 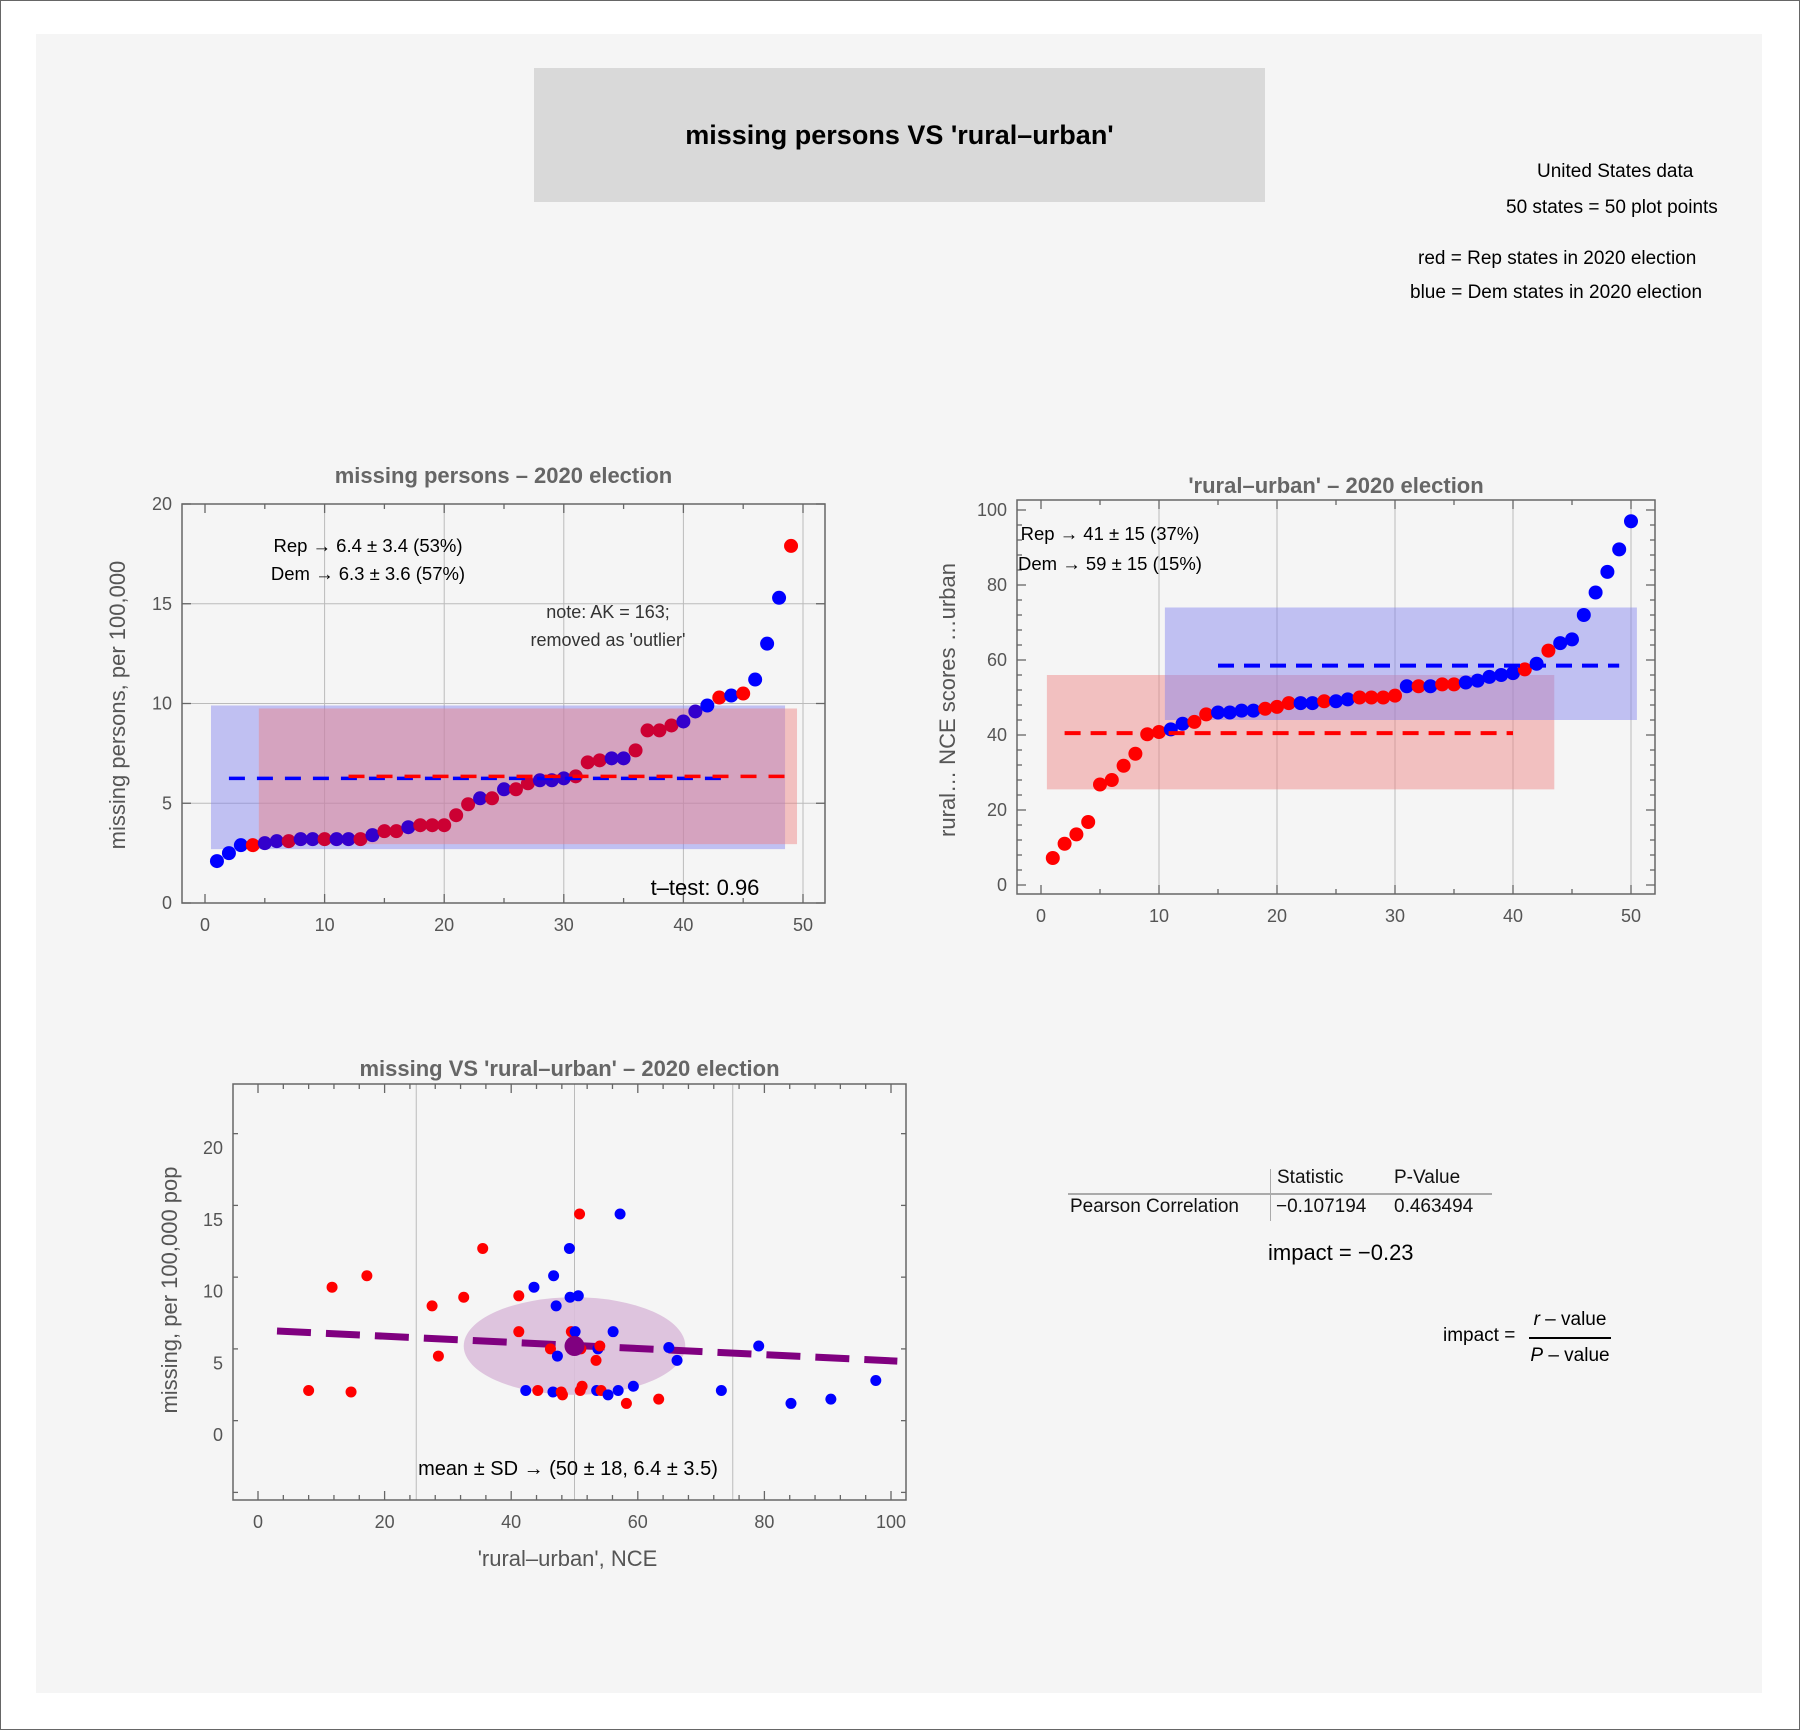 What do you see at coordinates (997, 660) in the screenshot?
I see `rural-urban-sorted-y-tick-label: 60` at bounding box center [997, 660].